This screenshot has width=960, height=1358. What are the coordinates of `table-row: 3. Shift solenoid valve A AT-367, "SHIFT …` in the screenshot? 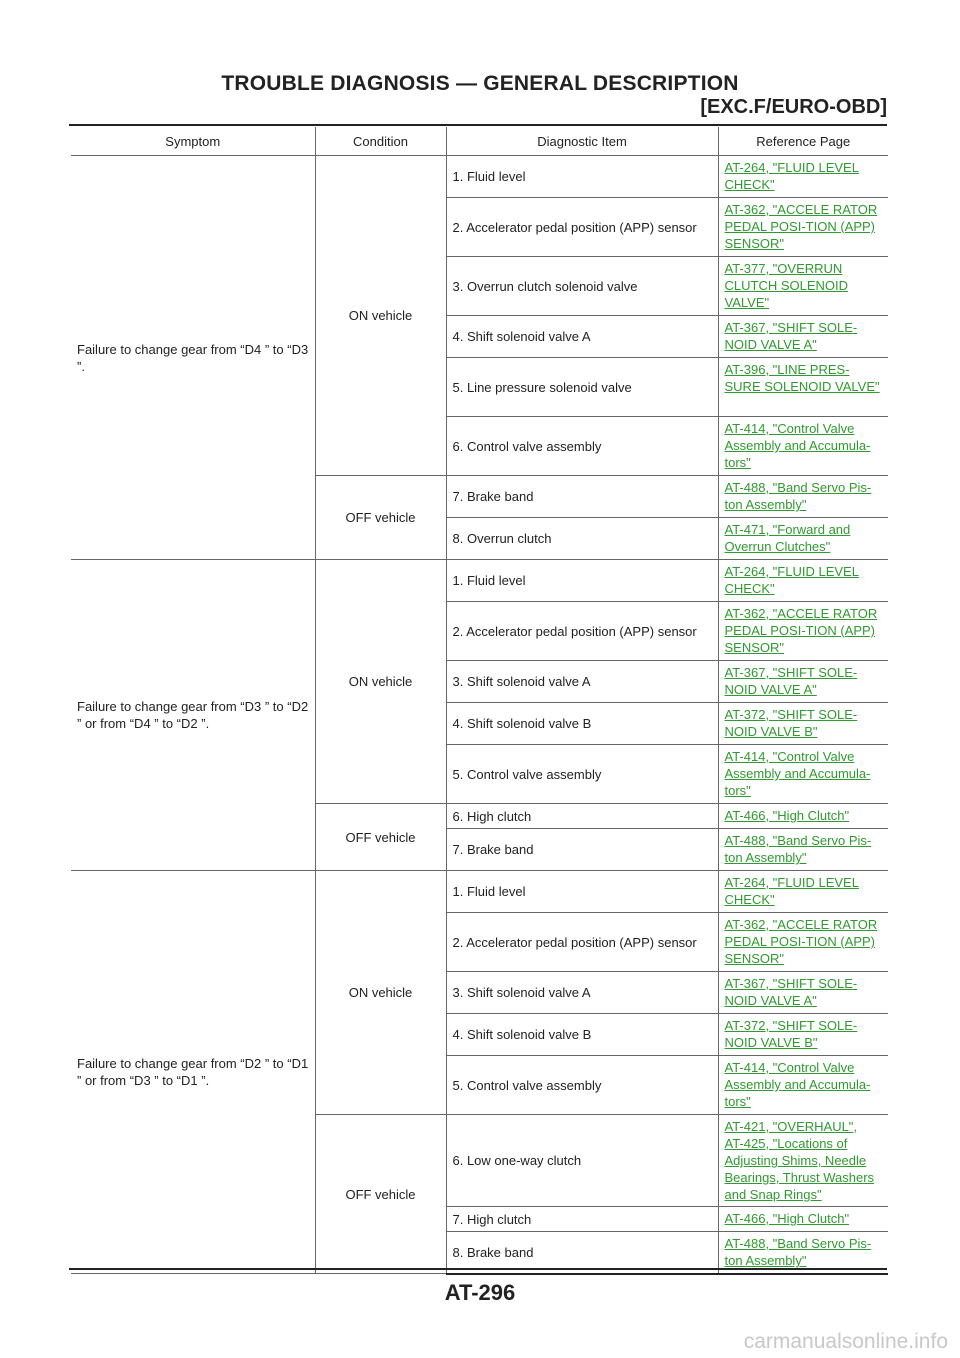 It's located at (479, 681).